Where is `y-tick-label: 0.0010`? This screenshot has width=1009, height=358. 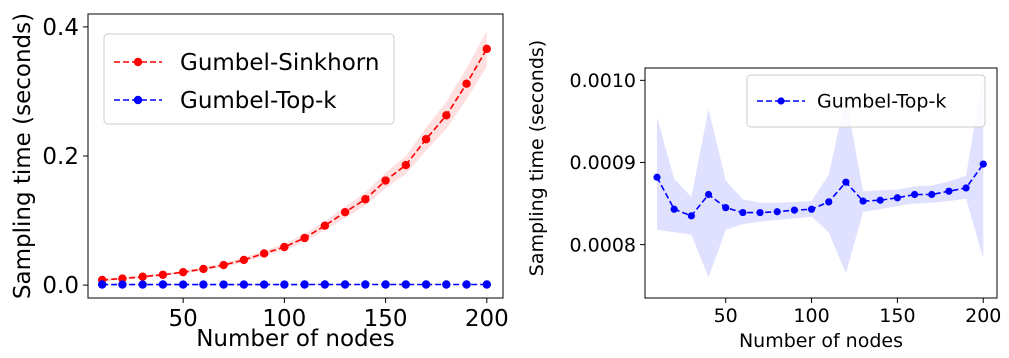 y-tick-label: 0.0010 is located at coordinates (603, 81).